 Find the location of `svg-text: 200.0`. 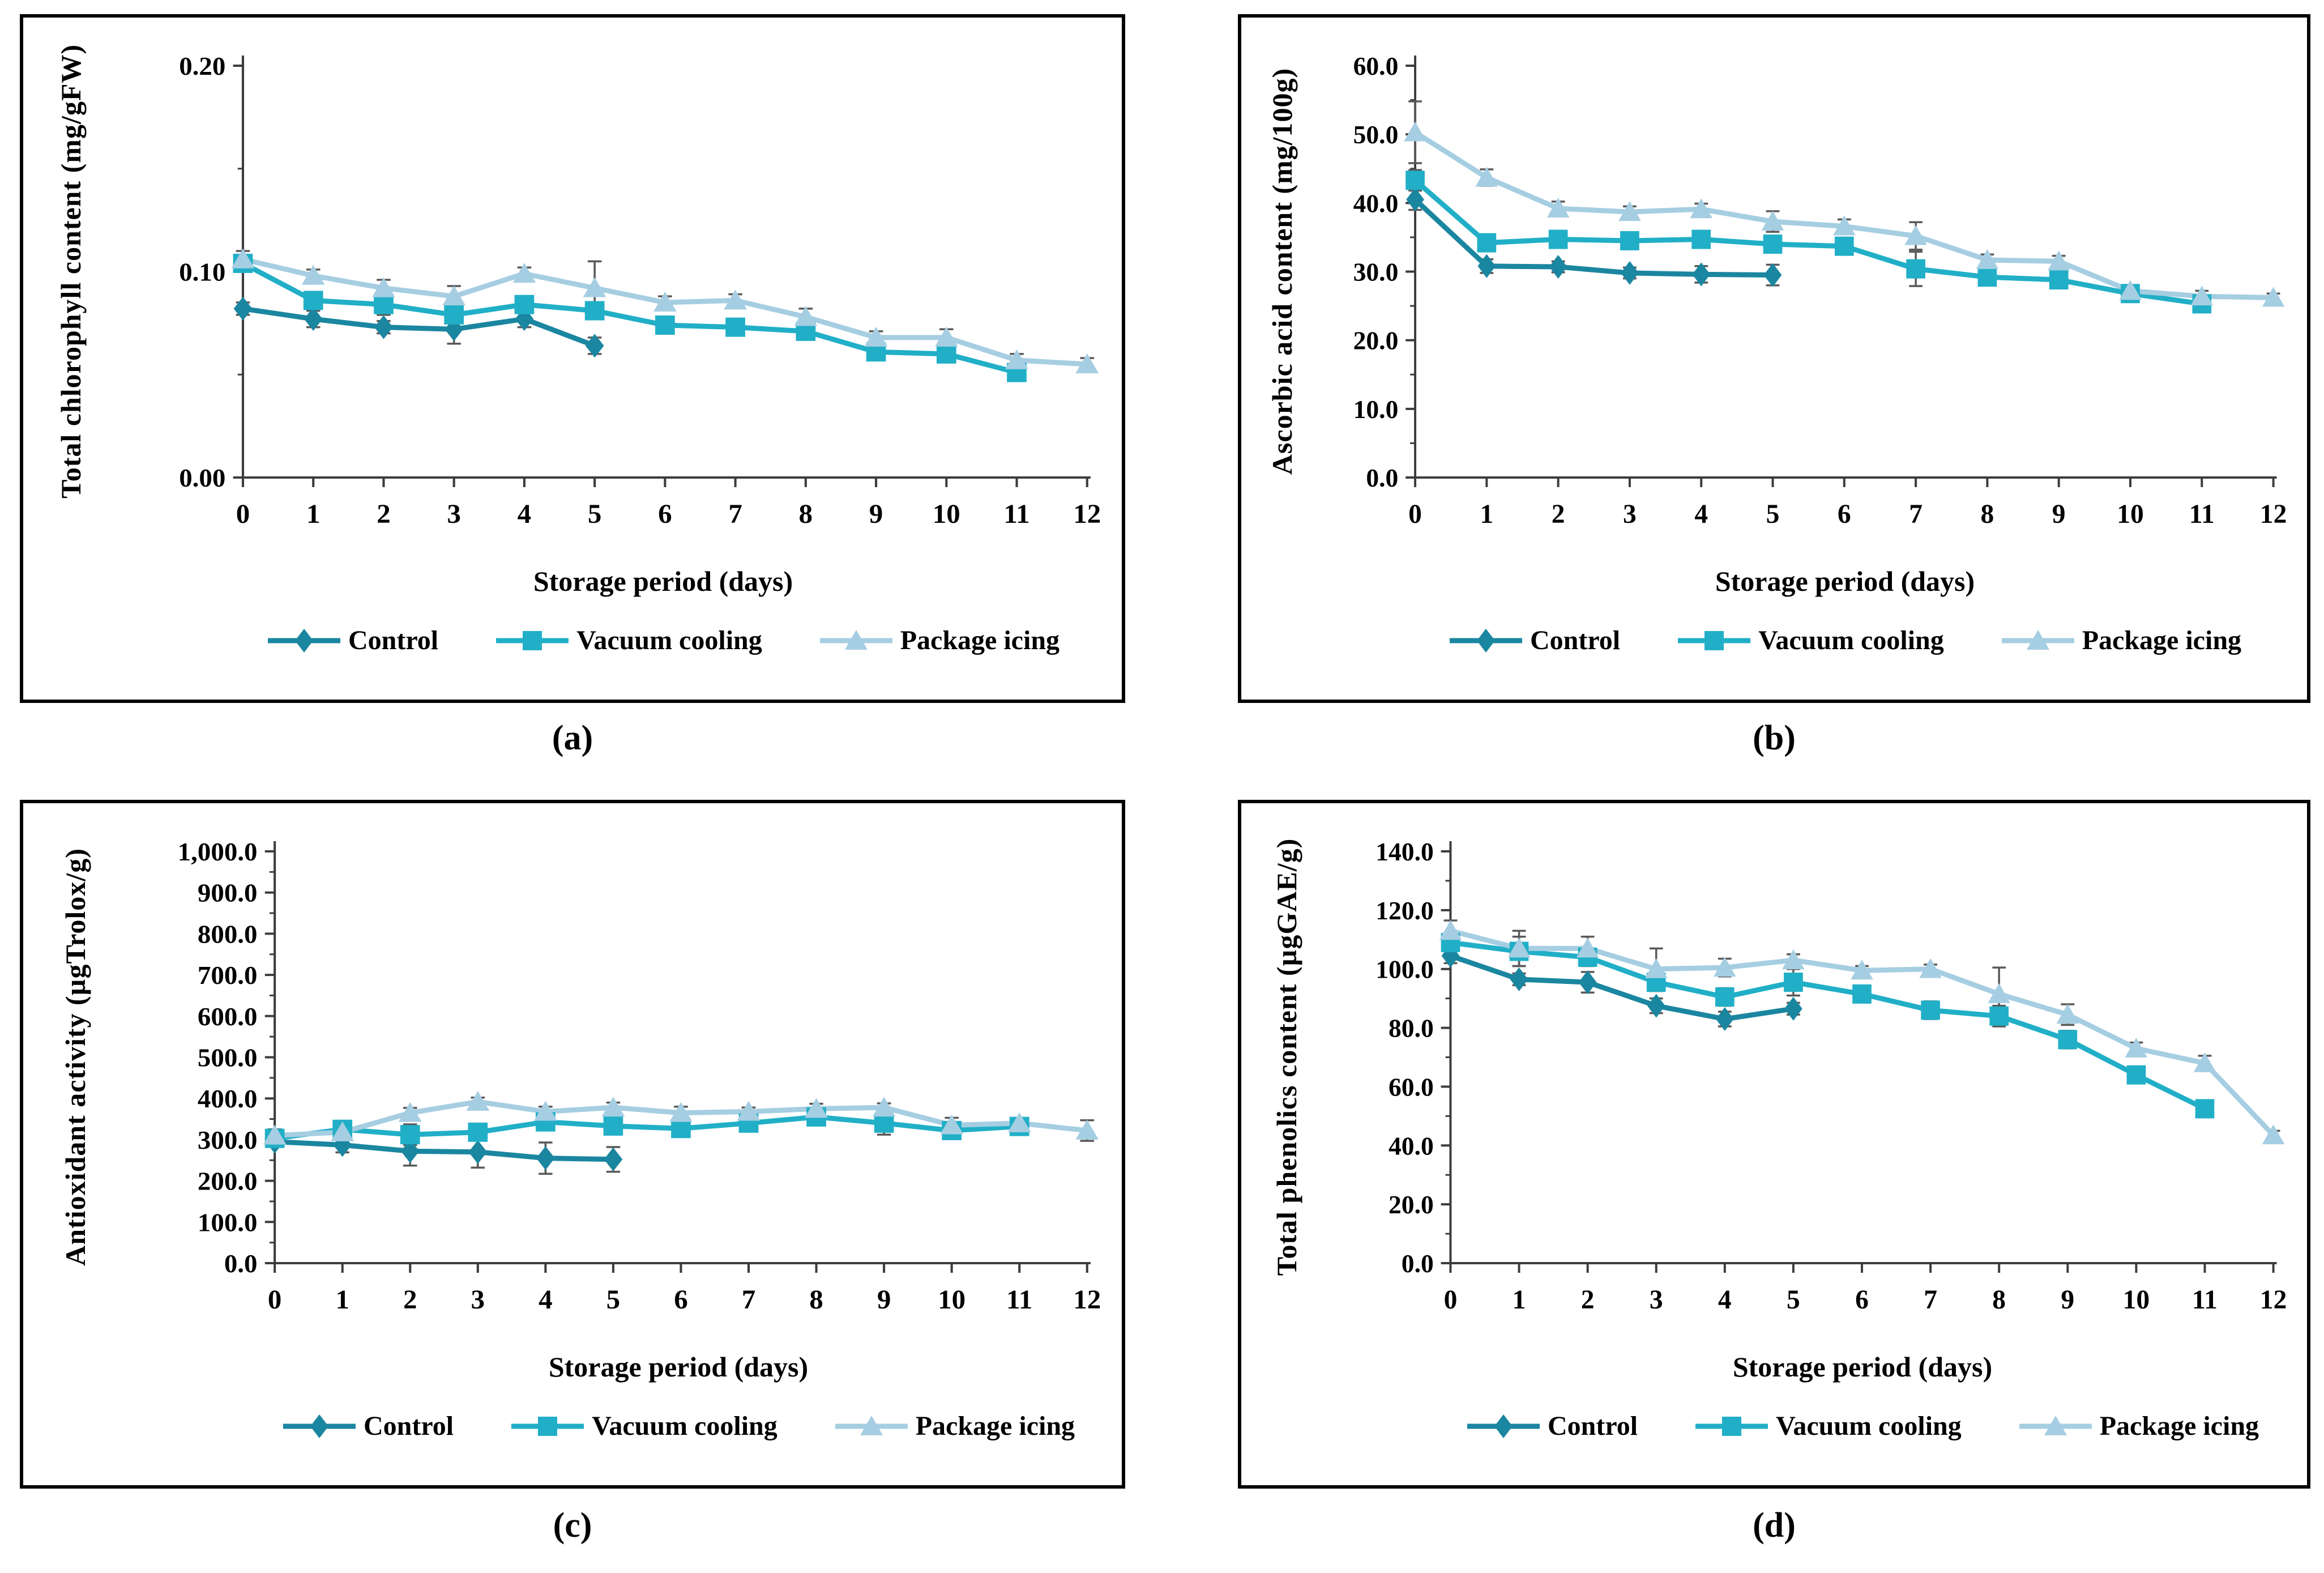

svg-text: 200.0 is located at coordinates (228, 1181).